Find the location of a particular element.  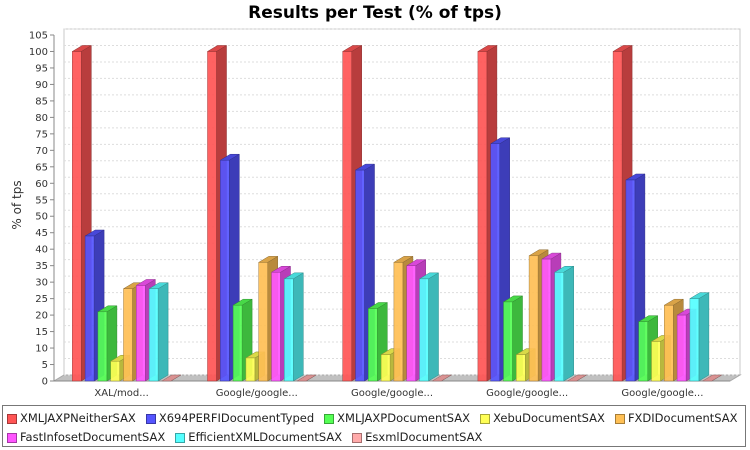

y-tick-label: 45 is located at coordinates (41, 233).